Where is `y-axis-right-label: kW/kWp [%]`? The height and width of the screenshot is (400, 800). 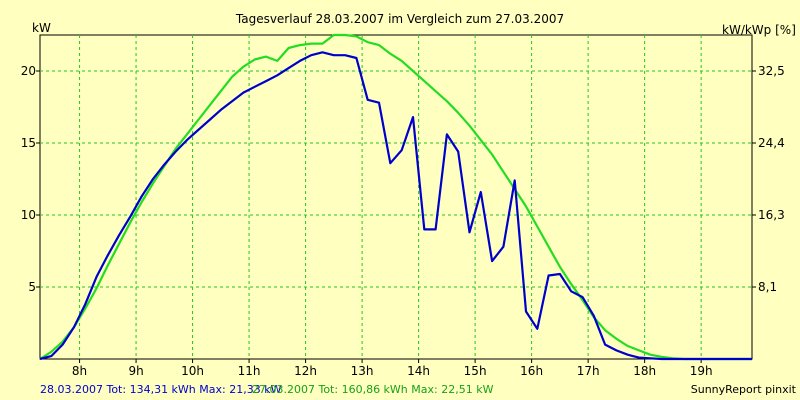
y-axis-right-label: kW/kWp [%] is located at coordinates (759, 30).